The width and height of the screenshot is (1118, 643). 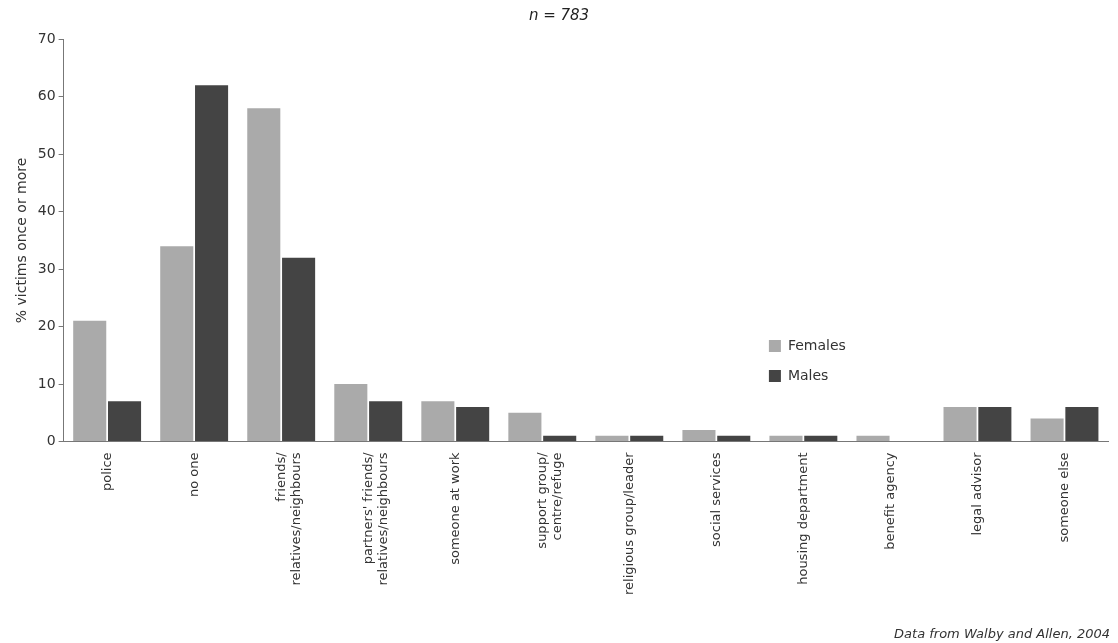 What do you see at coordinates (559, 15) in the screenshot?
I see `chart-title: n = 783` at bounding box center [559, 15].